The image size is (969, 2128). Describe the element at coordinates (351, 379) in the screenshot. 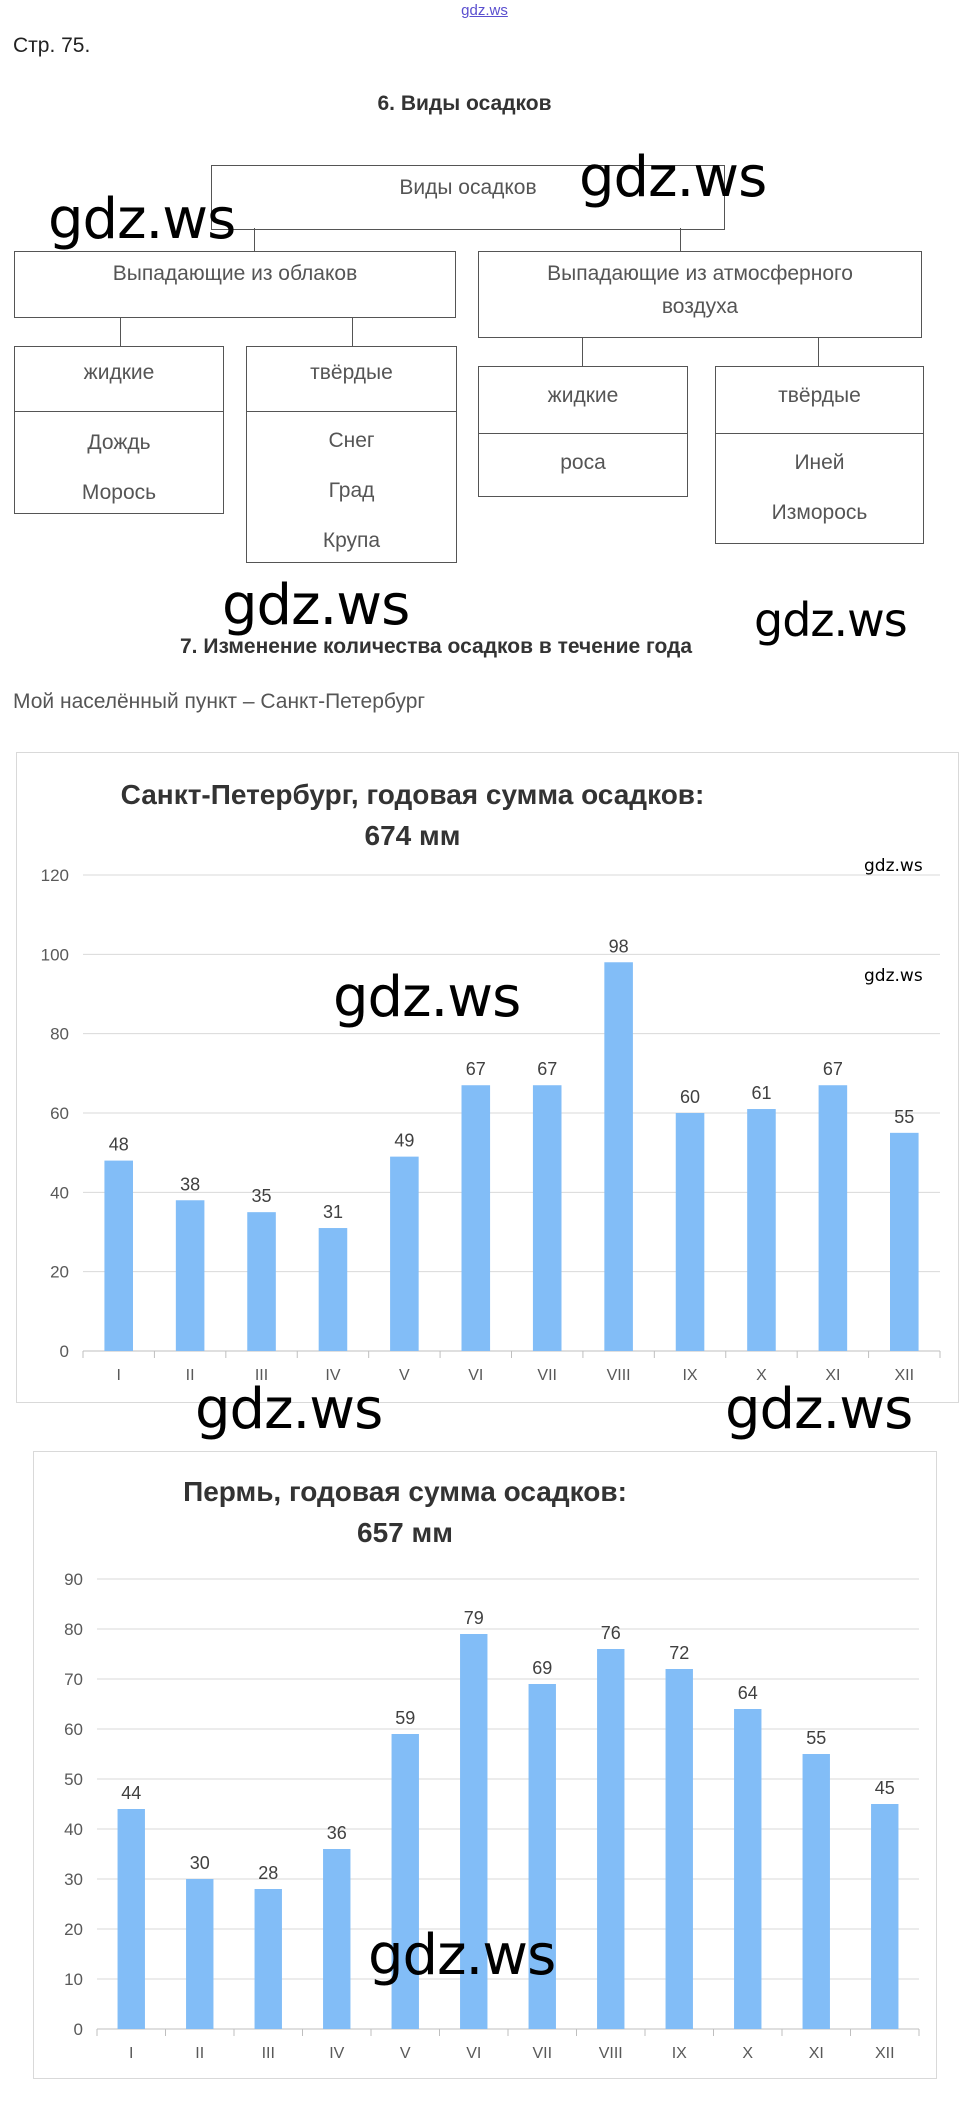

I see `group-head: твёрдые` at that location.